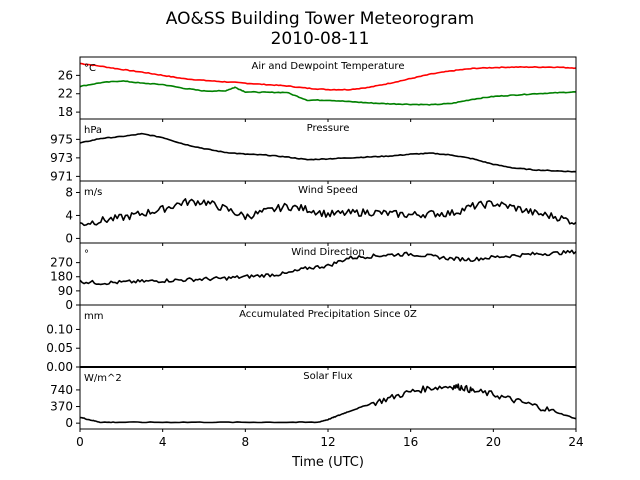 This screenshot has height=480, width=640. Describe the element at coordinates (320, 39) in the screenshot. I see `chart-title-line2: 2010-08-11` at that location.